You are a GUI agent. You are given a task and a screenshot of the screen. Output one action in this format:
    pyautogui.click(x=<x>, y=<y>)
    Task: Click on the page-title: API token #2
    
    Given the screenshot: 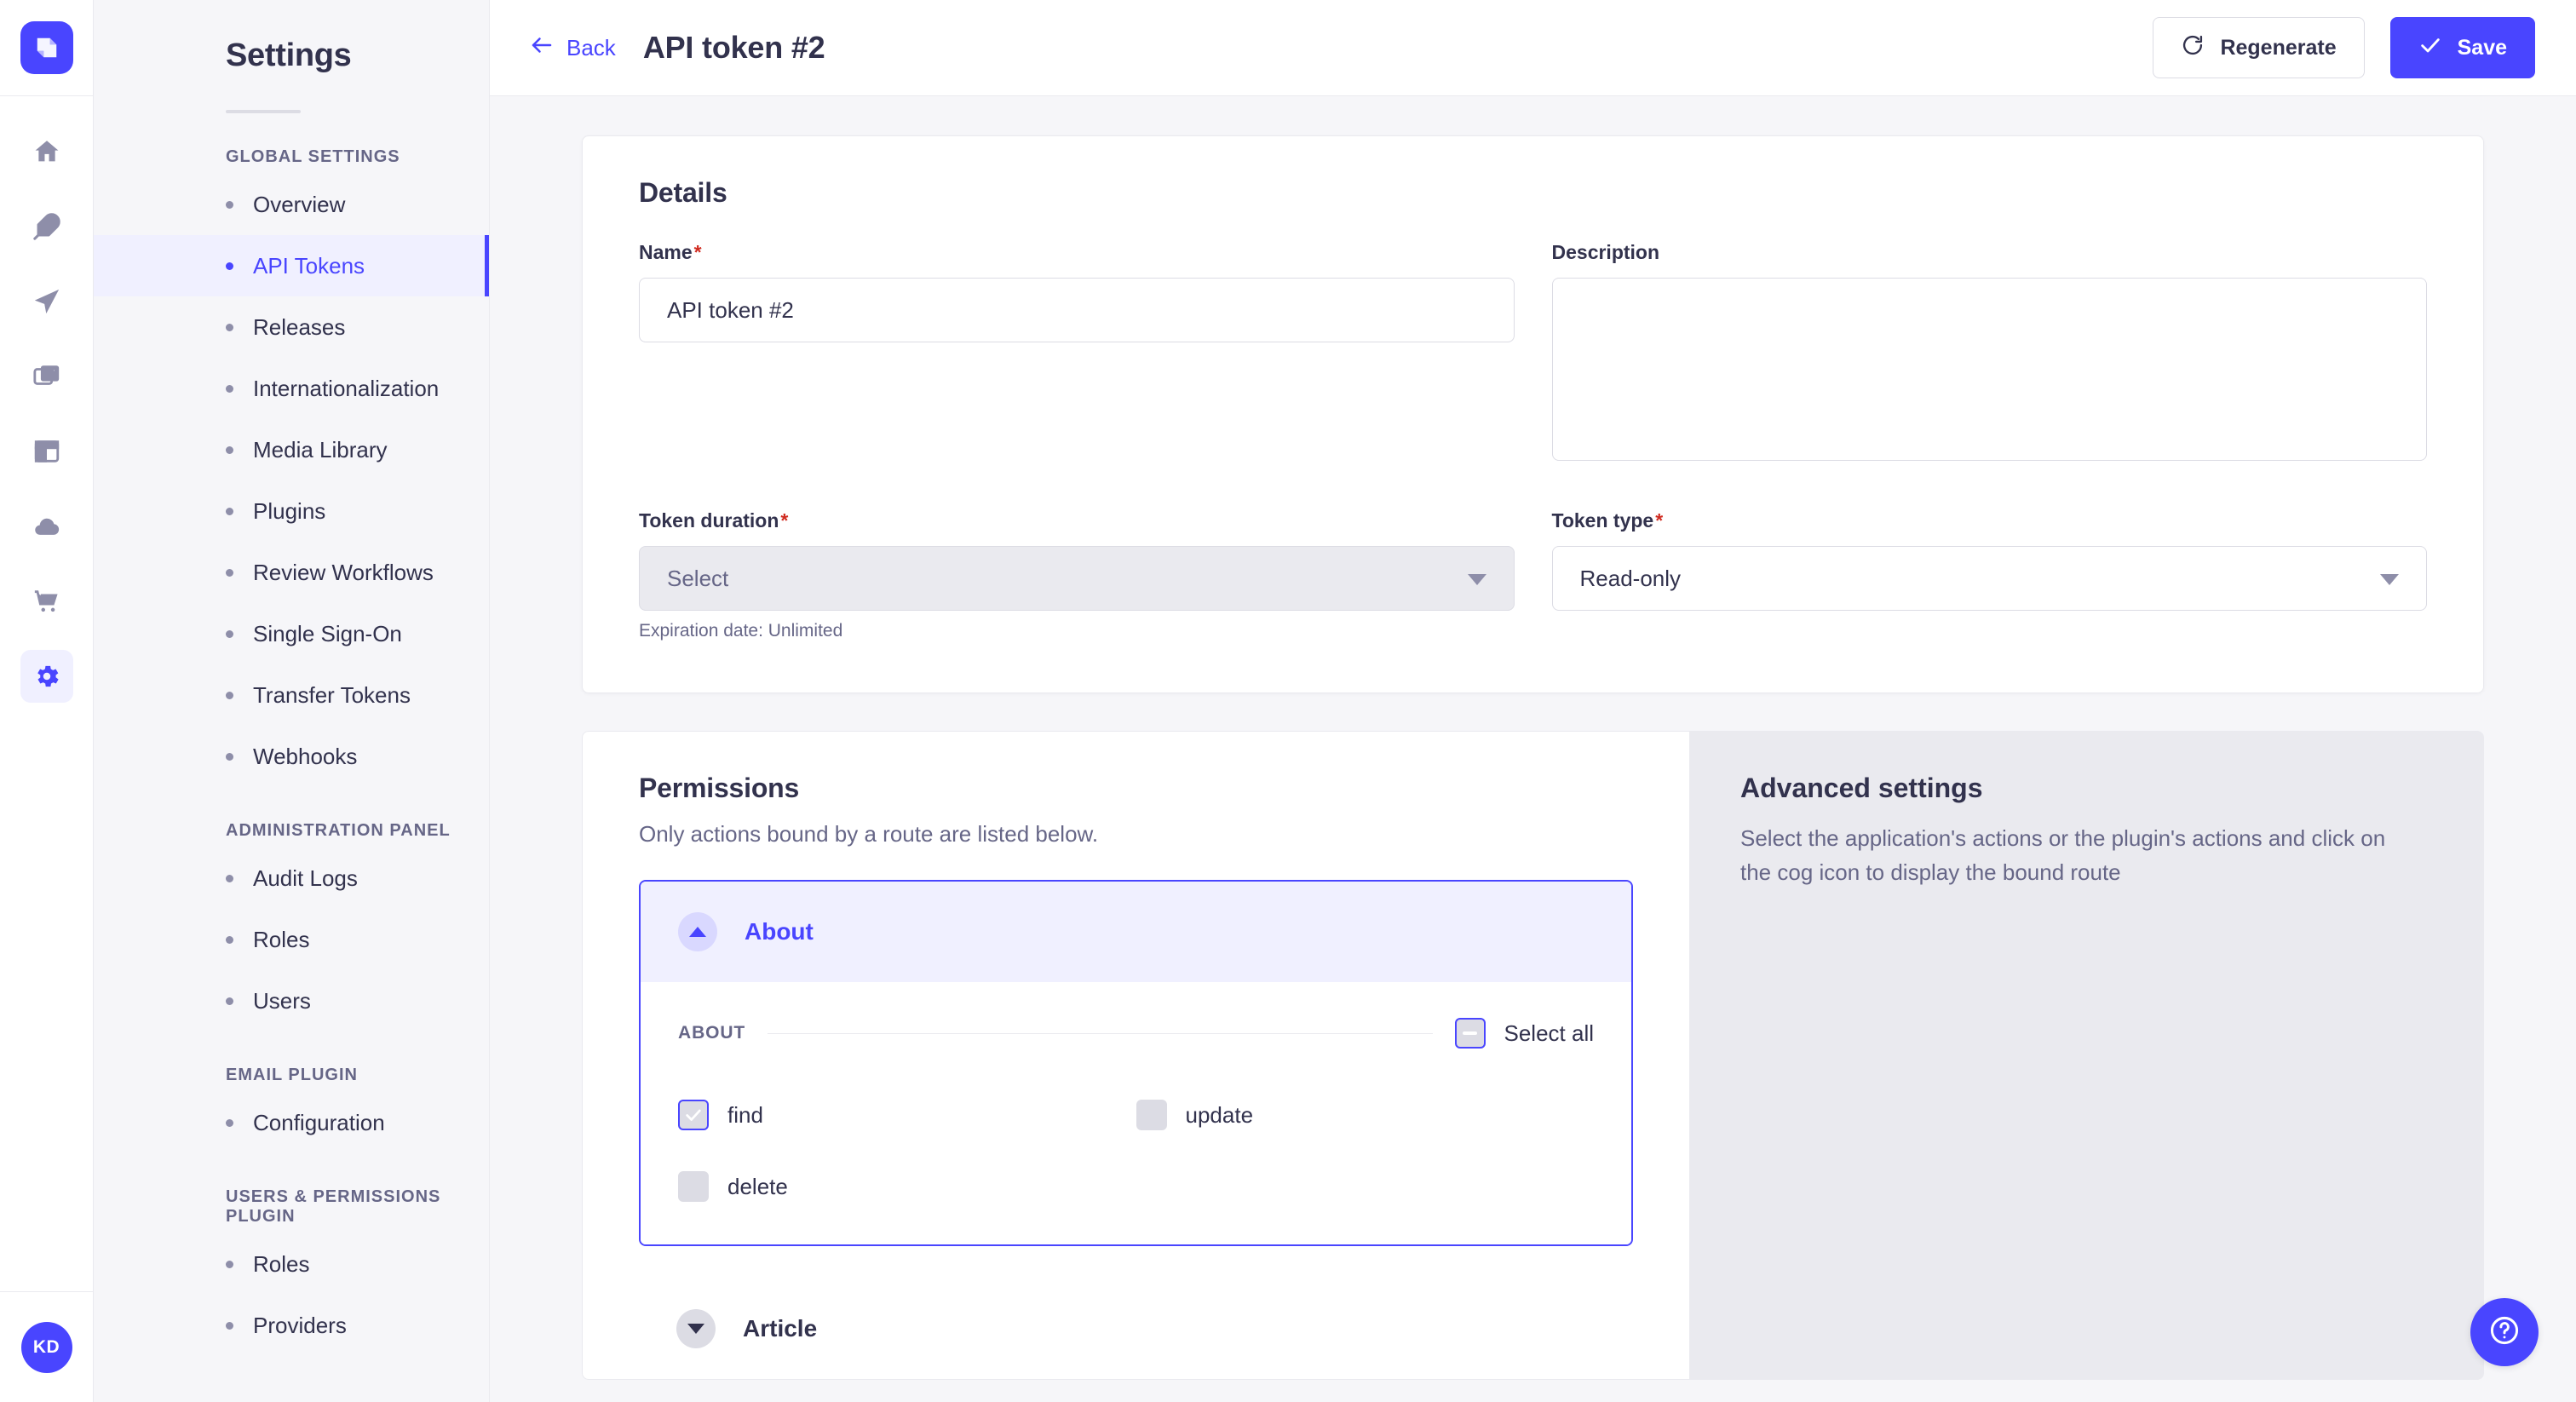 What is the action you would take?
    pyautogui.click(x=733, y=47)
    